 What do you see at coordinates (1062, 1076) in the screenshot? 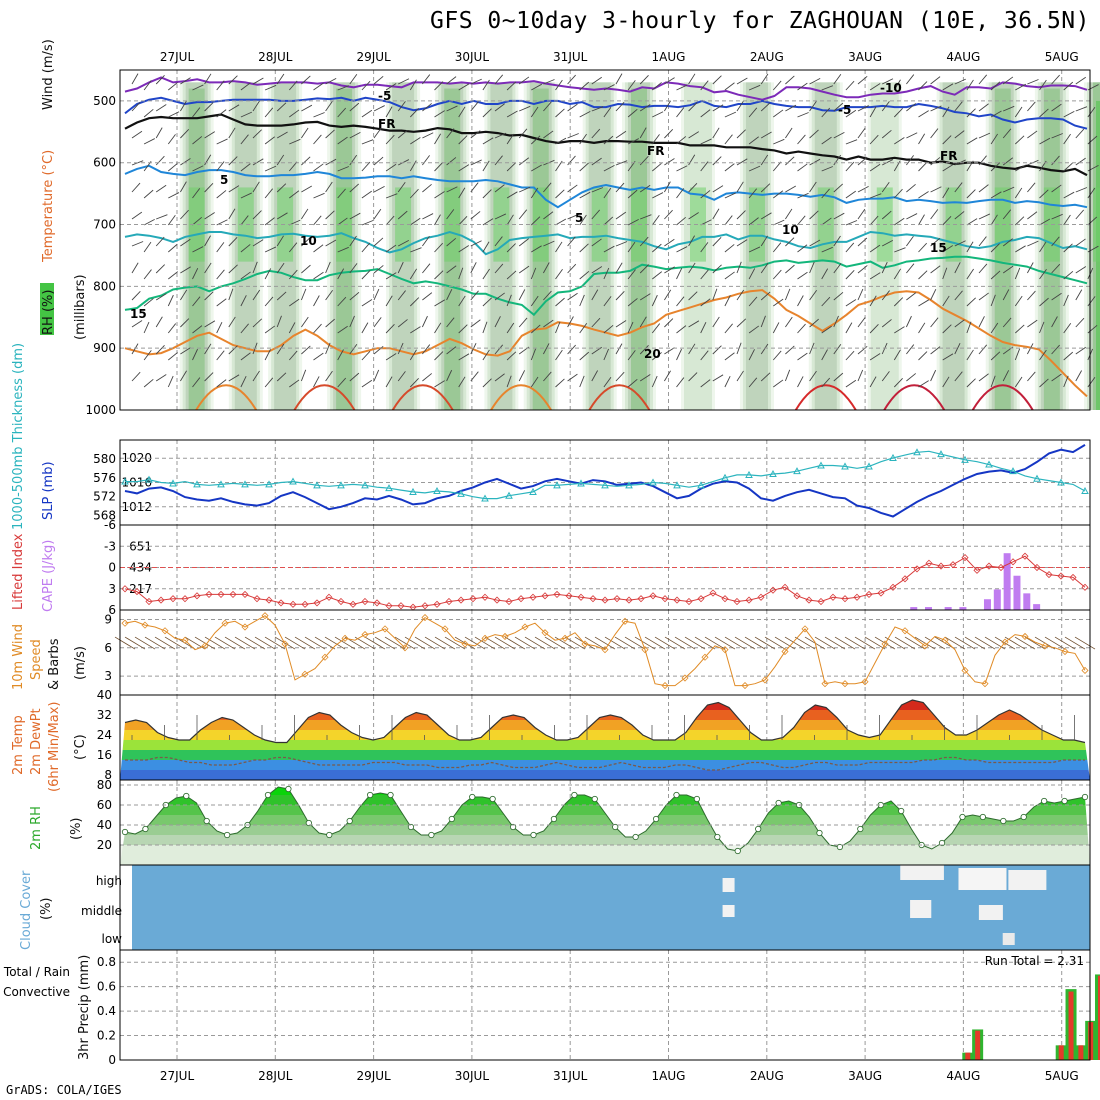
I see `date-label-bottom: 5AUG` at bounding box center [1062, 1076].